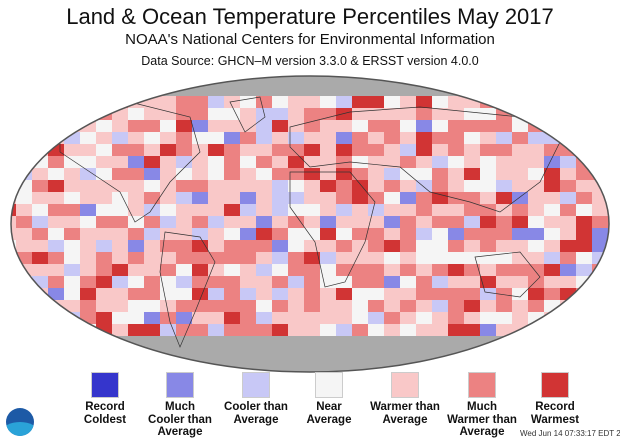 The height and width of the screenshot is (439, 620). Describe the element at coordinates (405, 399) in the screenshot. I see `legend-item-warmer: Warmer than Average` at that location.